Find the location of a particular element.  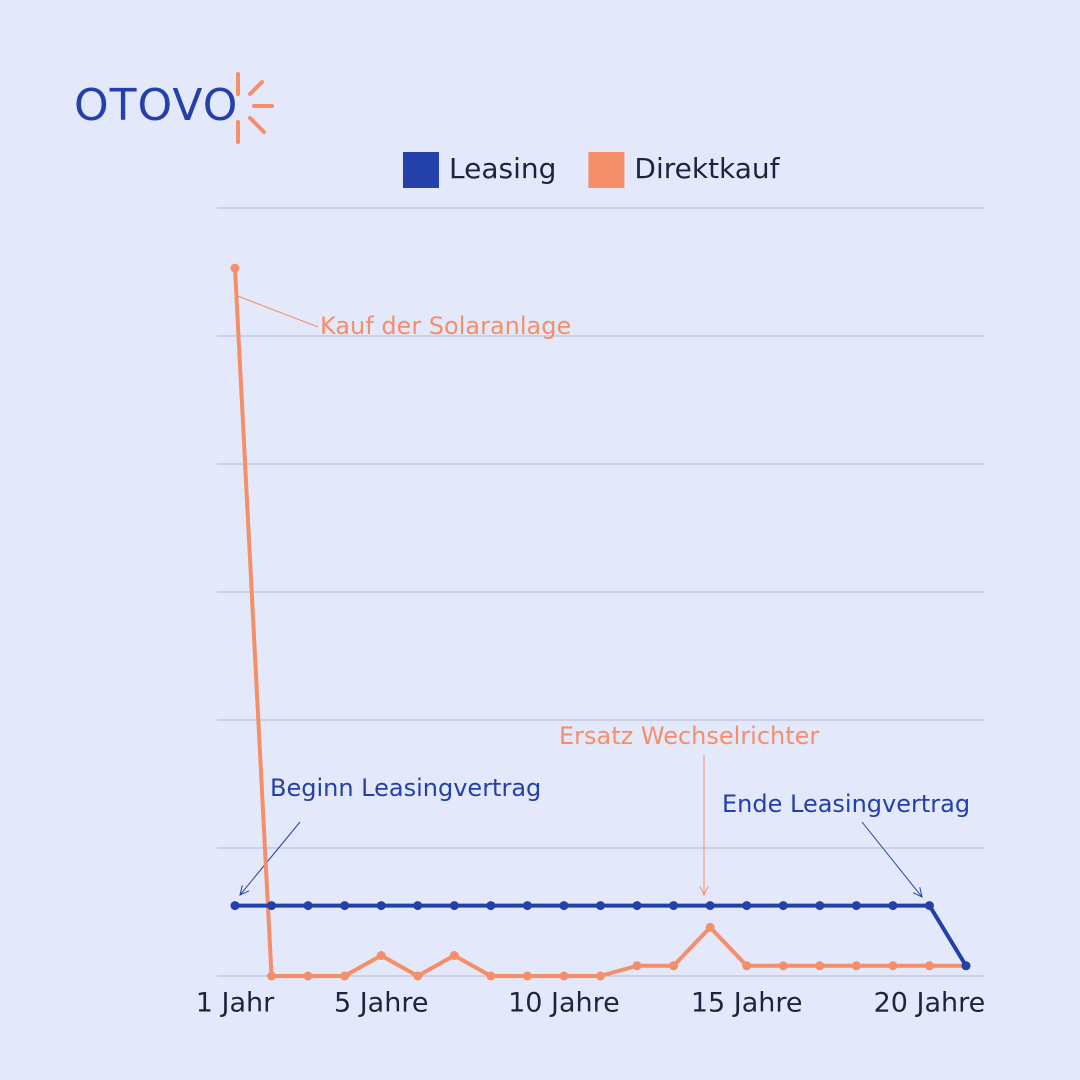

x-tick-label: 20 Jahre is located at coordinates (930, 1003).